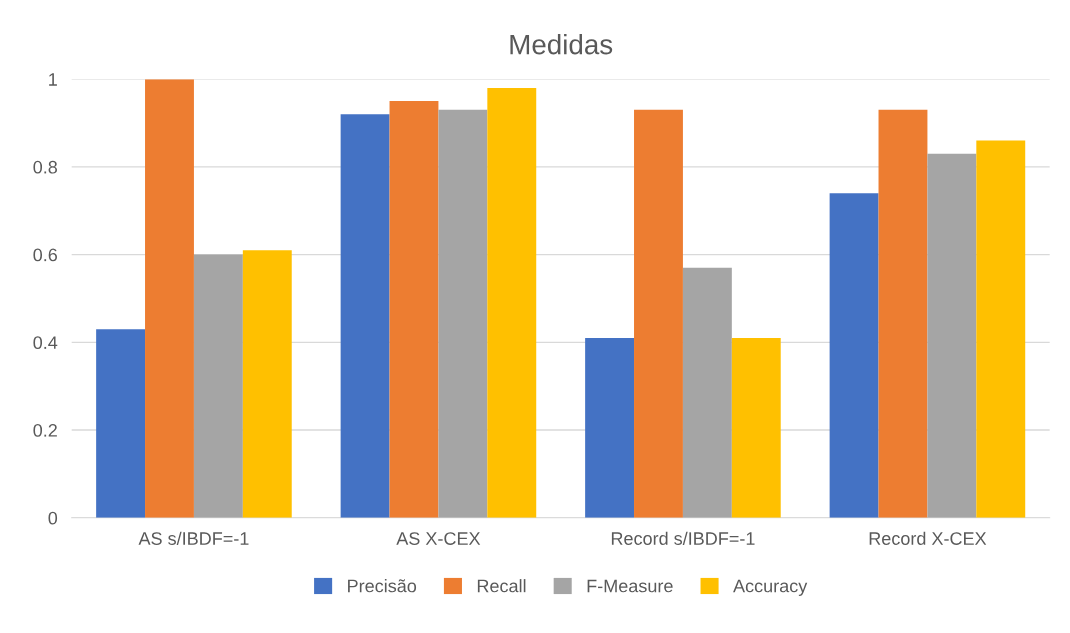  Describe the element at coordinates (45, 255) in the screenshot. I see `y-tick-label: 0.6` at that location.